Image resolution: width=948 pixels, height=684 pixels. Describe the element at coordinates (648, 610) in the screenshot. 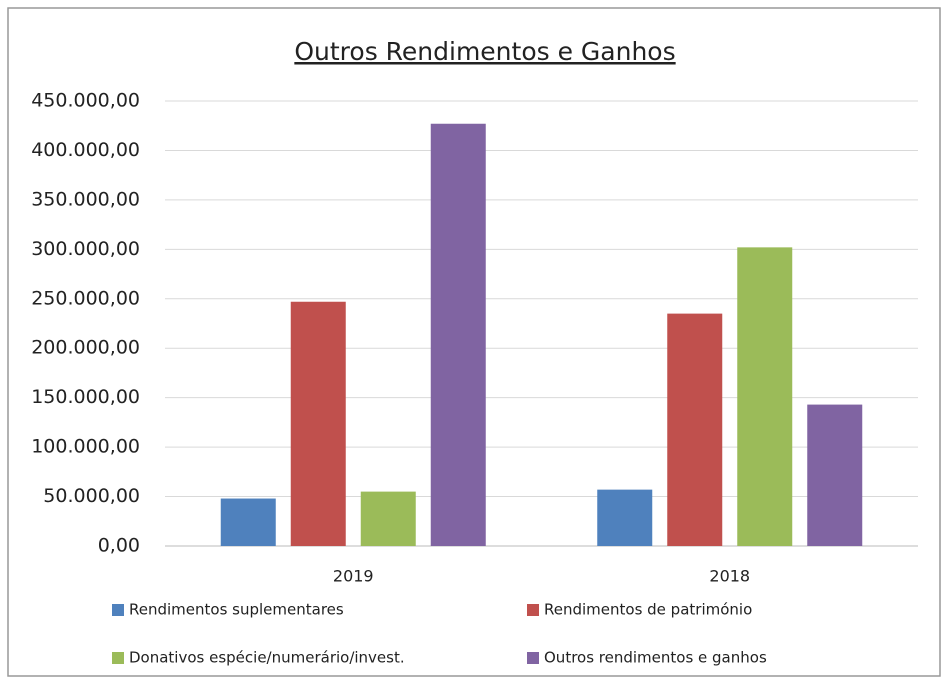

I see `legend-label: Rendimentos de património` at that location.